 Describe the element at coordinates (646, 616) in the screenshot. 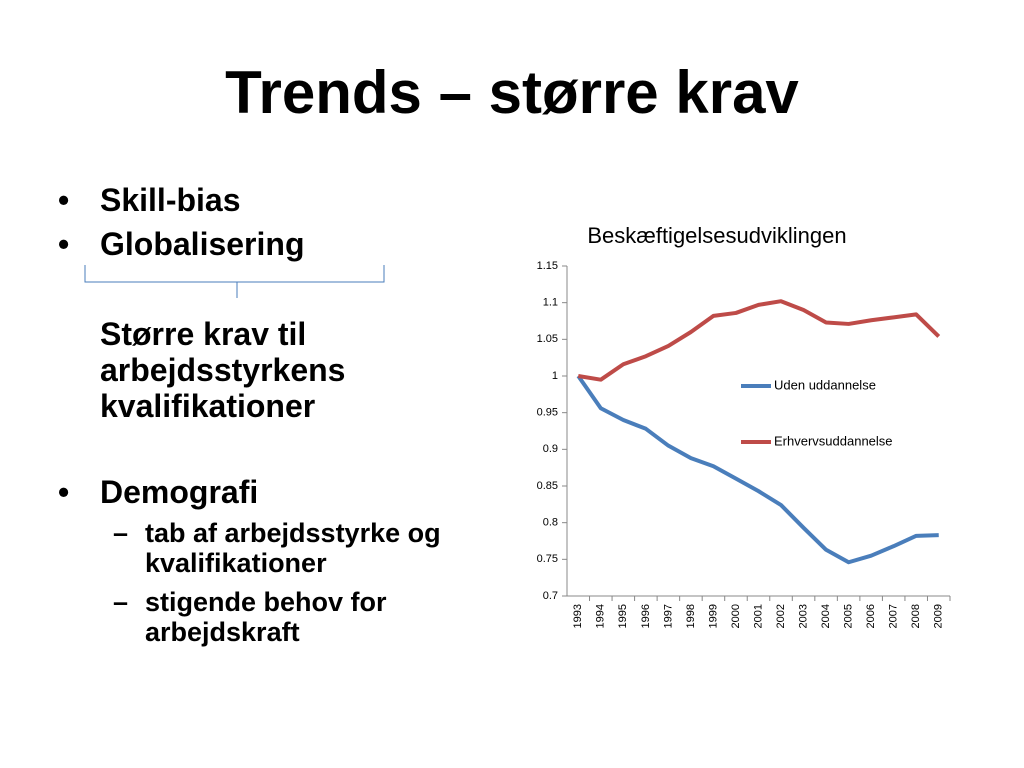

I see `x-tick-label: 1996` at that location.